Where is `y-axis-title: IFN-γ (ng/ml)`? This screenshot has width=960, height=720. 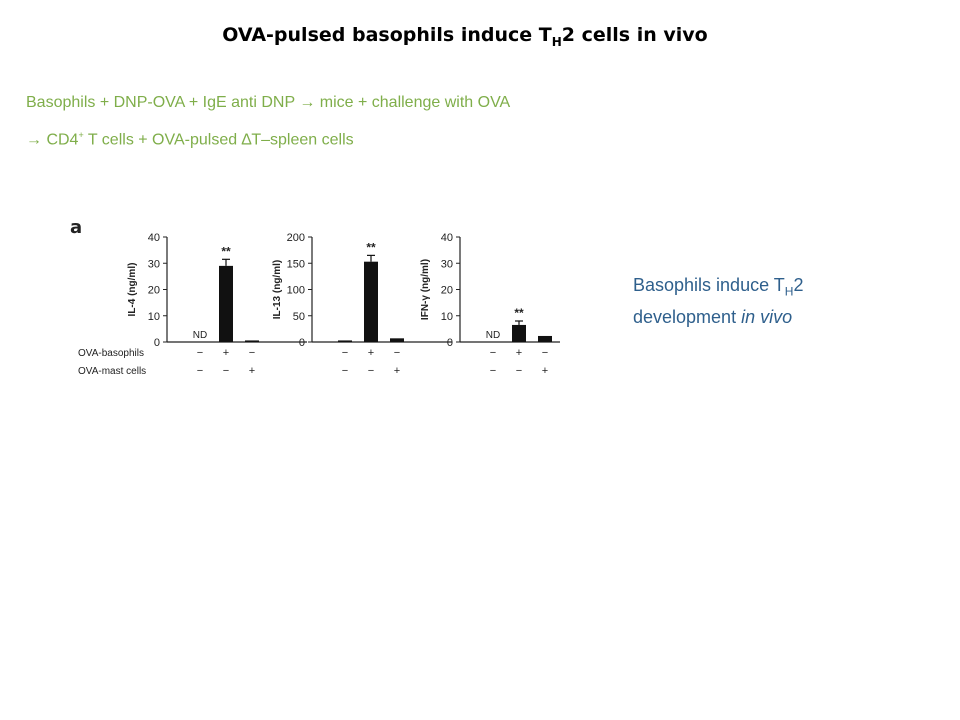
y-axis-title: IFN-γ (ng/ml) is located at coordinates (425, 289).